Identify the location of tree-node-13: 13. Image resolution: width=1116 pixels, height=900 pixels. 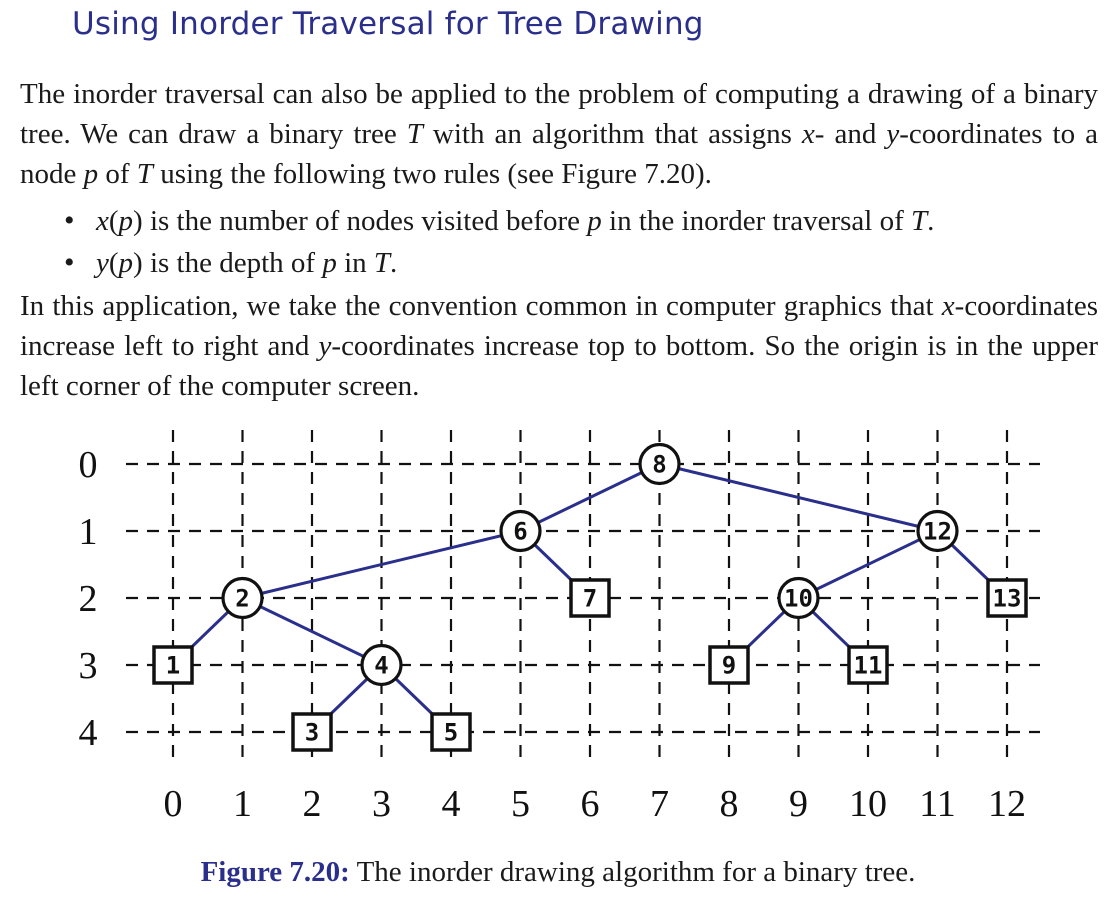
(1007, 598).